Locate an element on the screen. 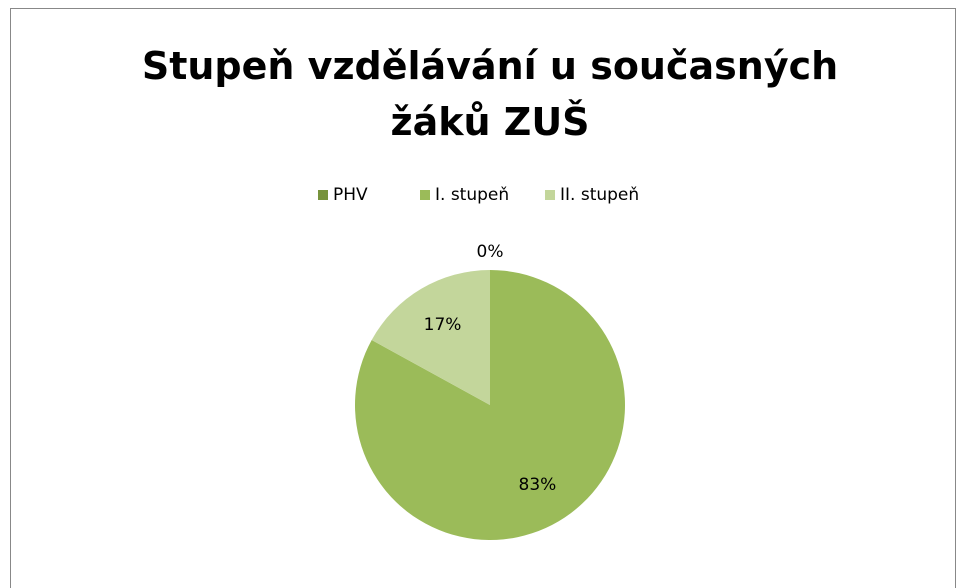  legend-label: PHV is located at coordinates (350, 195).